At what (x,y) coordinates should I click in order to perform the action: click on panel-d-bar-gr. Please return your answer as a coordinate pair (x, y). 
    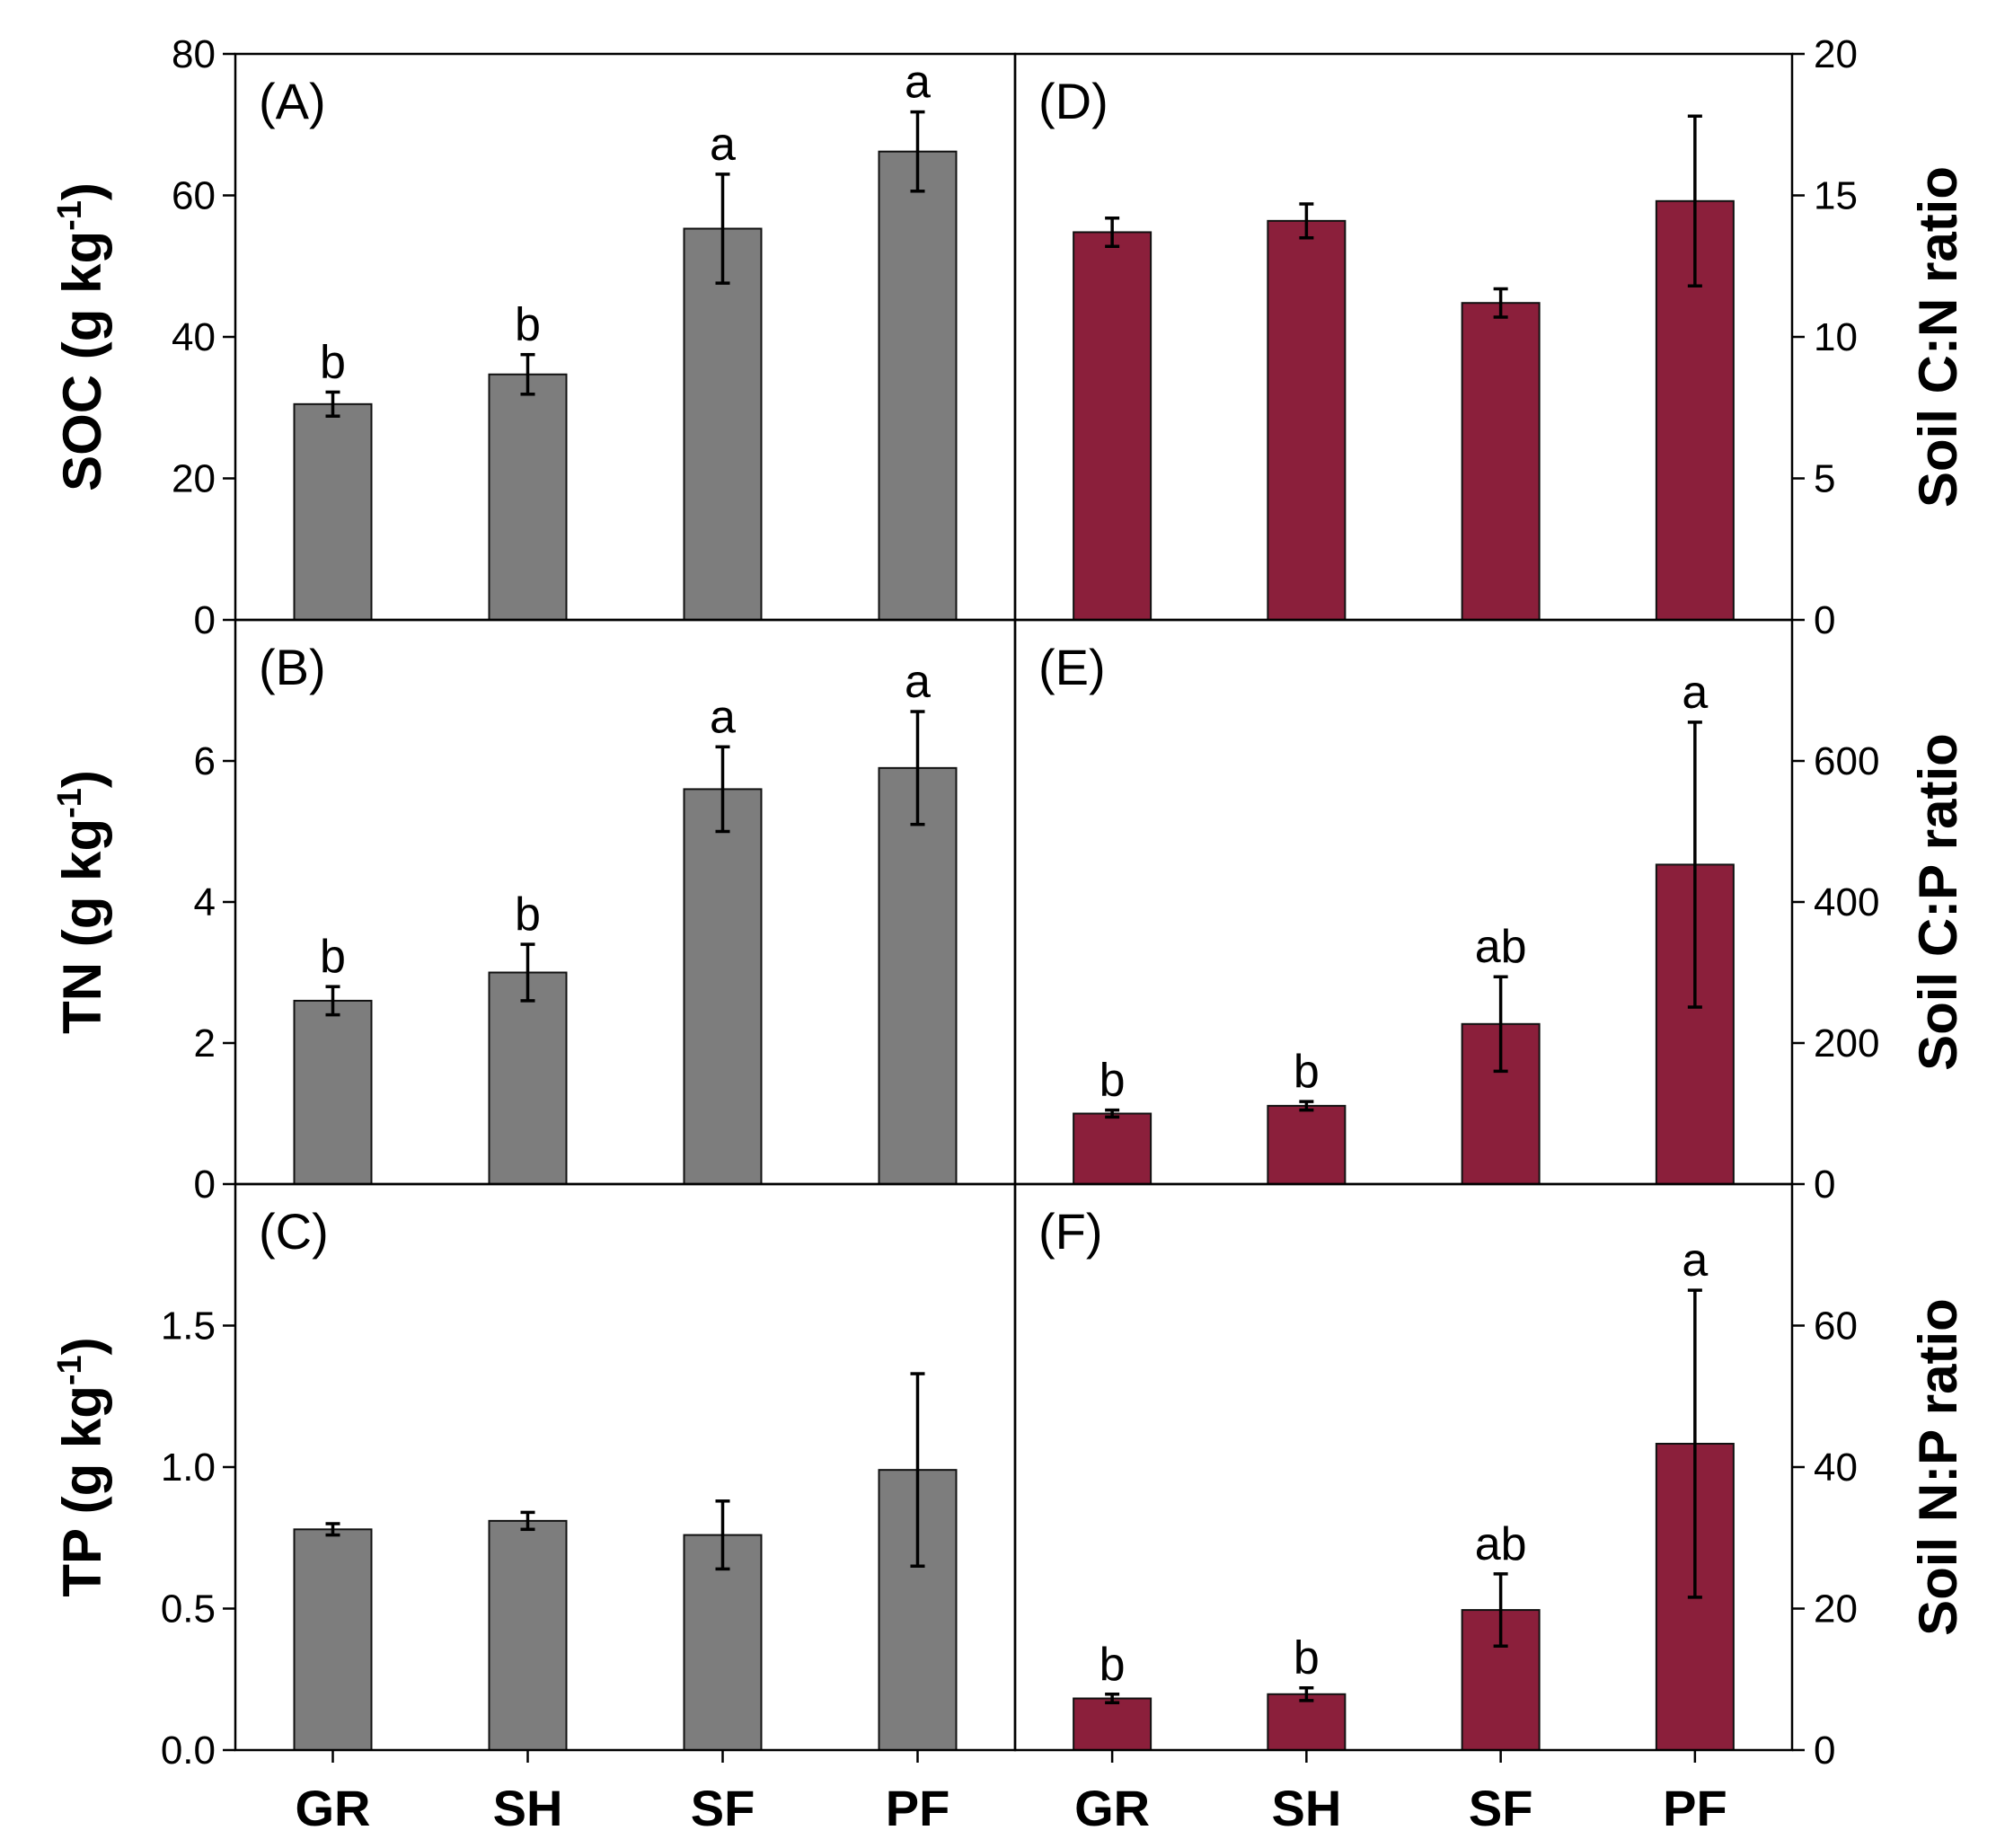
    Looking at the image, I should click on (1113, 426).